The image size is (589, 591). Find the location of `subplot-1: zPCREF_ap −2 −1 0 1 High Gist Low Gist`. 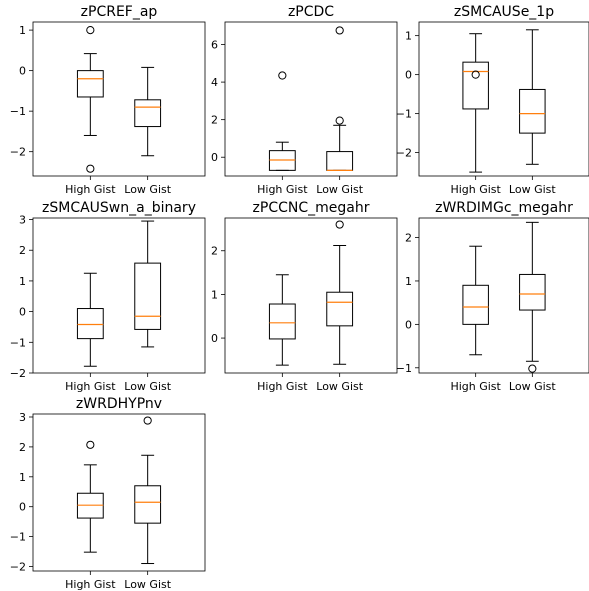

subplot-1: zPCREF_ap −2 −1 0 1 High Gist Low Gist is located at coordinates (108, 100).